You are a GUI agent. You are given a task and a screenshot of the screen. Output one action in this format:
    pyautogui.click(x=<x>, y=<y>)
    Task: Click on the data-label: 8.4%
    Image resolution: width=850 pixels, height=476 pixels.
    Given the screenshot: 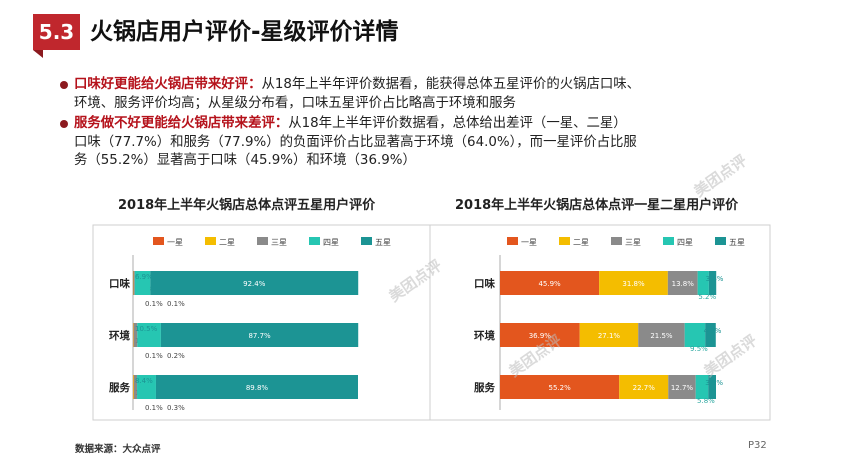 What is the action you would take?
    pyautogui.click(x=144, y=381)
    